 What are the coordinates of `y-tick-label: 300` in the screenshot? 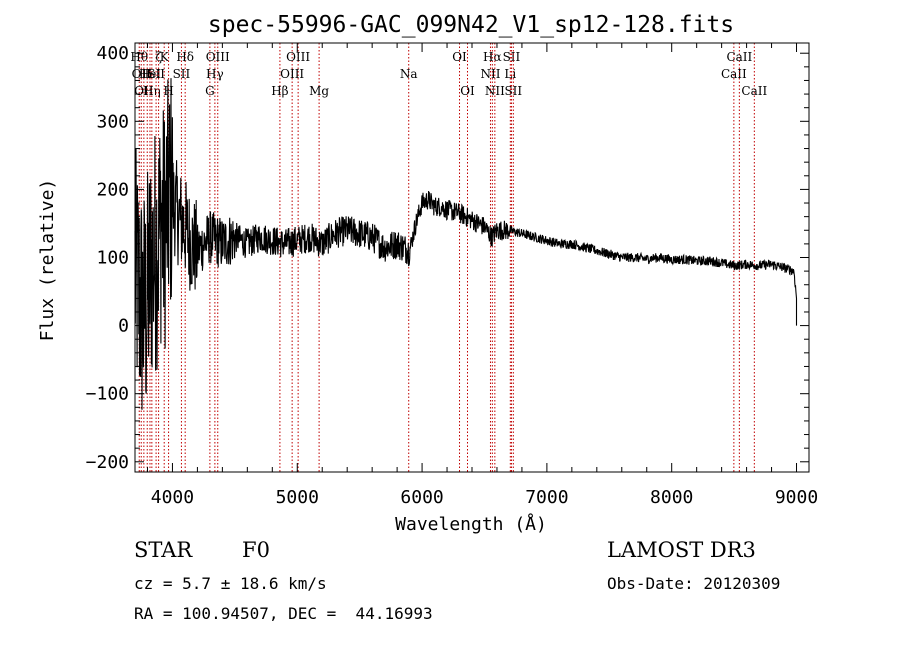 It's located at (112, 121).